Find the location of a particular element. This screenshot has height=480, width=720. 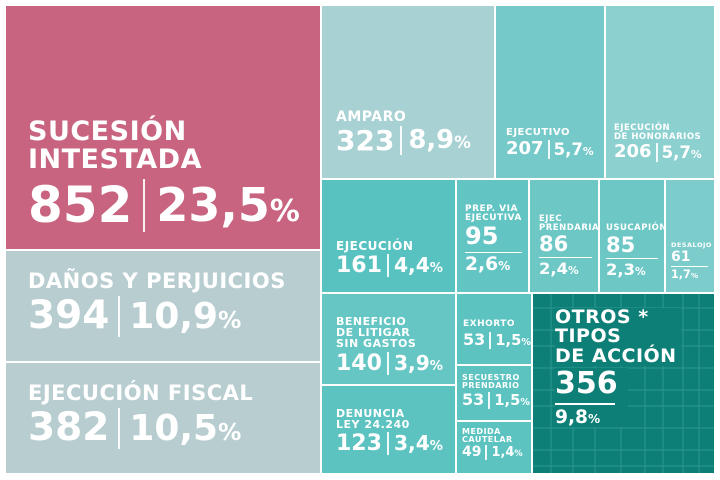

tile-label-line: BENEFICIO is located at coordinates (371, 321).